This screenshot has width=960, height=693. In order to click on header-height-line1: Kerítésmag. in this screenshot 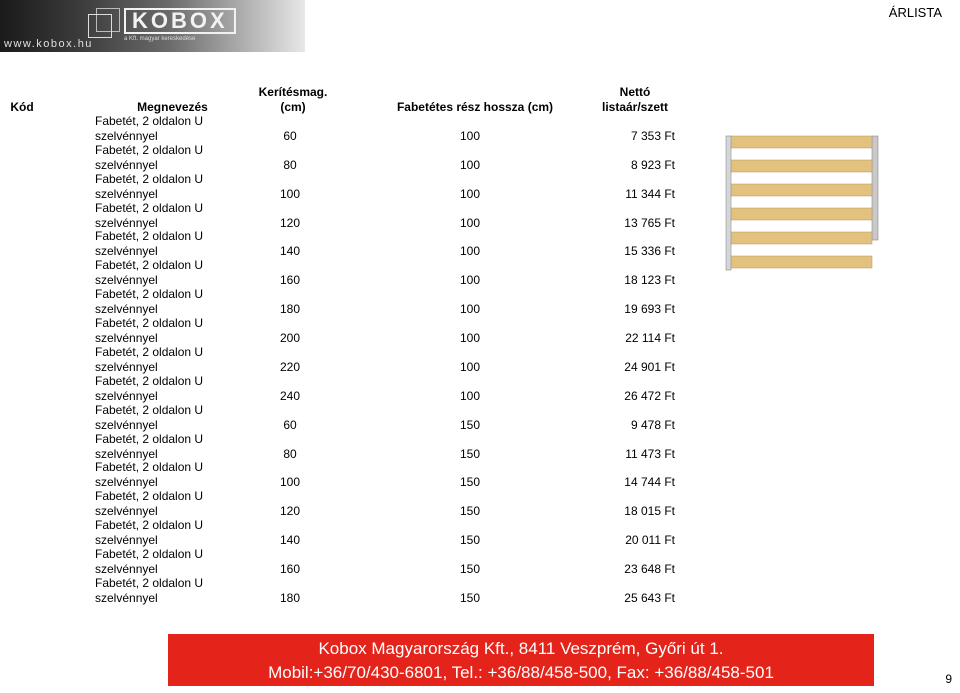, I will do `click(293, 92)`.